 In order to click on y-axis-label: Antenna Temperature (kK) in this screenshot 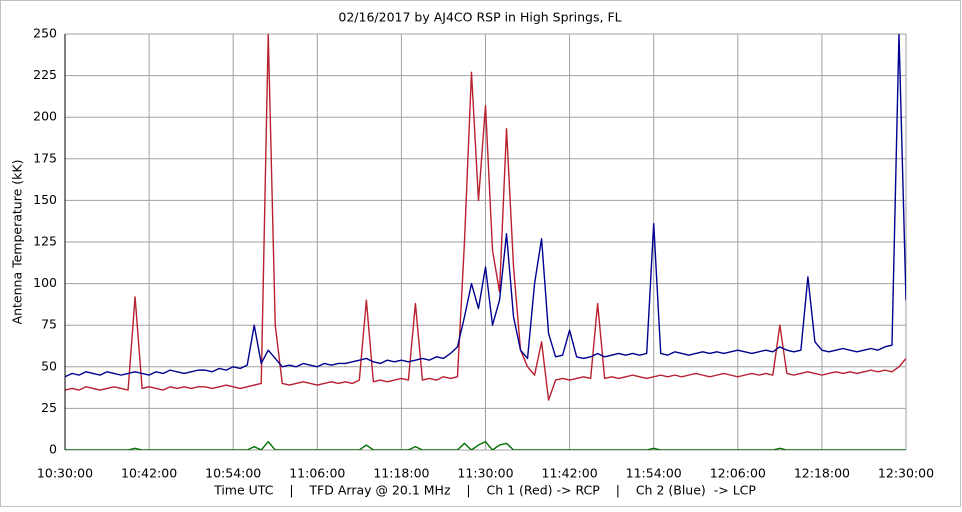, I will do `click(17, 242)`.